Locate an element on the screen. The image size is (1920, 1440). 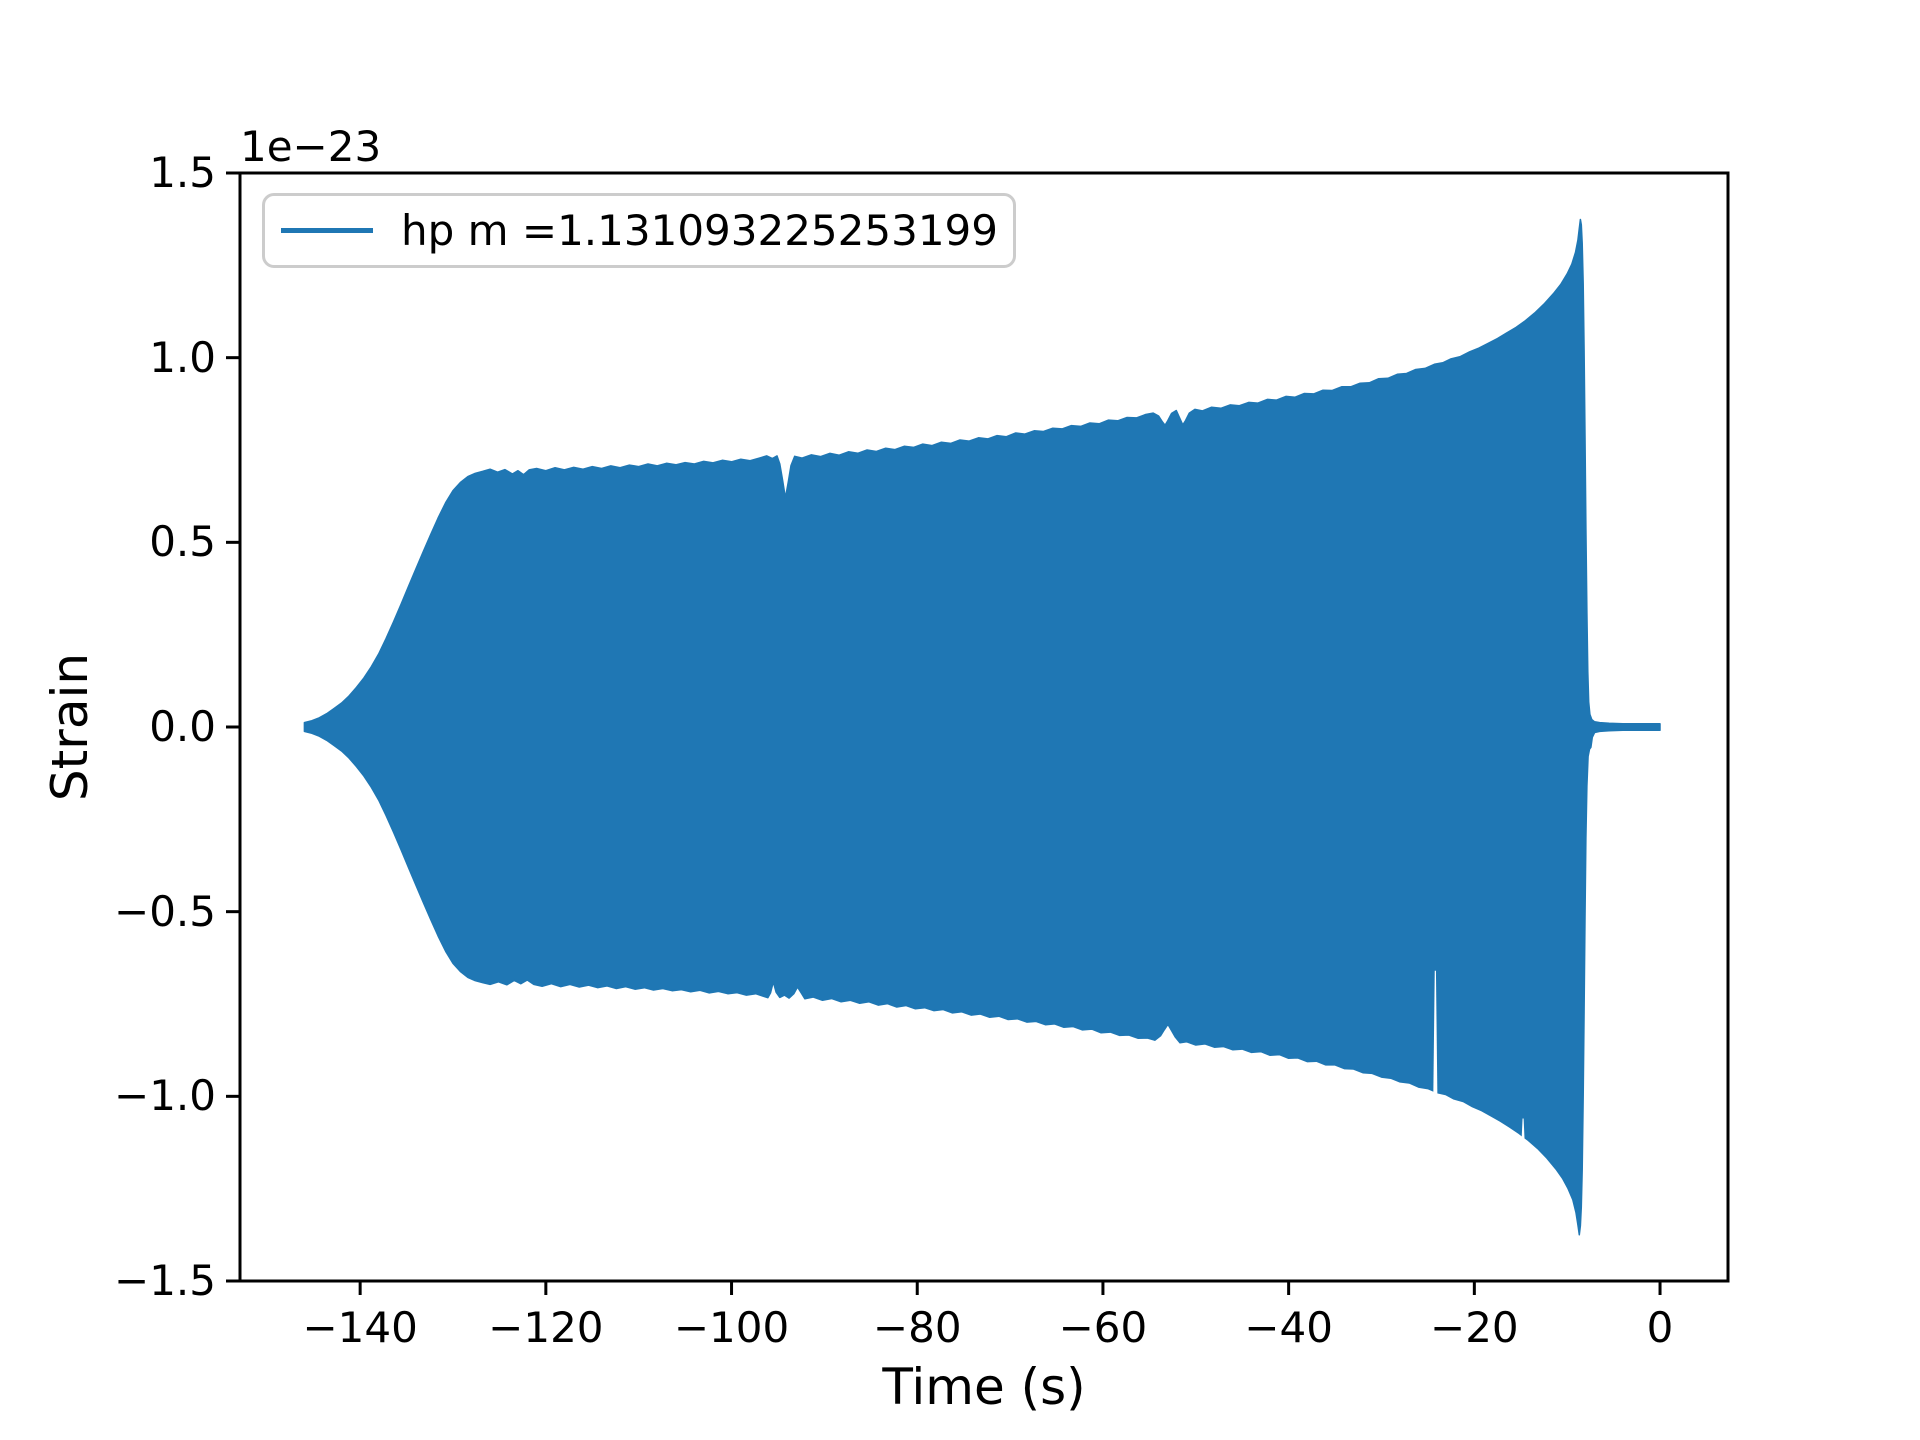
x-tick-label: −80 is located at coordinates (917, 1327).